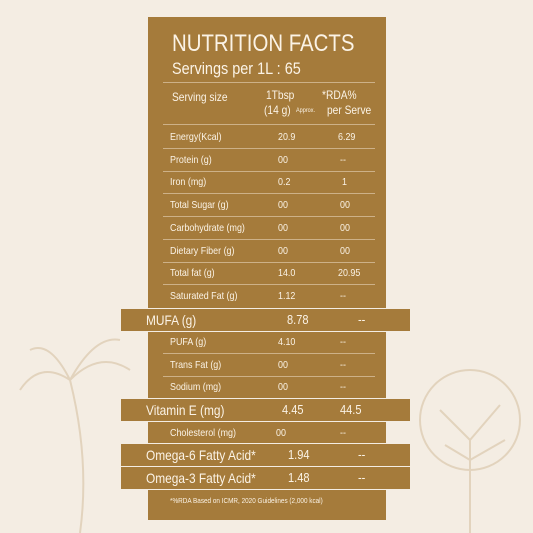 Image resolution: width=533 pixels, height=533 pixels. What do you see at coordinates (263, 43) in the screenshot?
I see `title: NUTRITION FACTS` at bounding box center [263, 43].